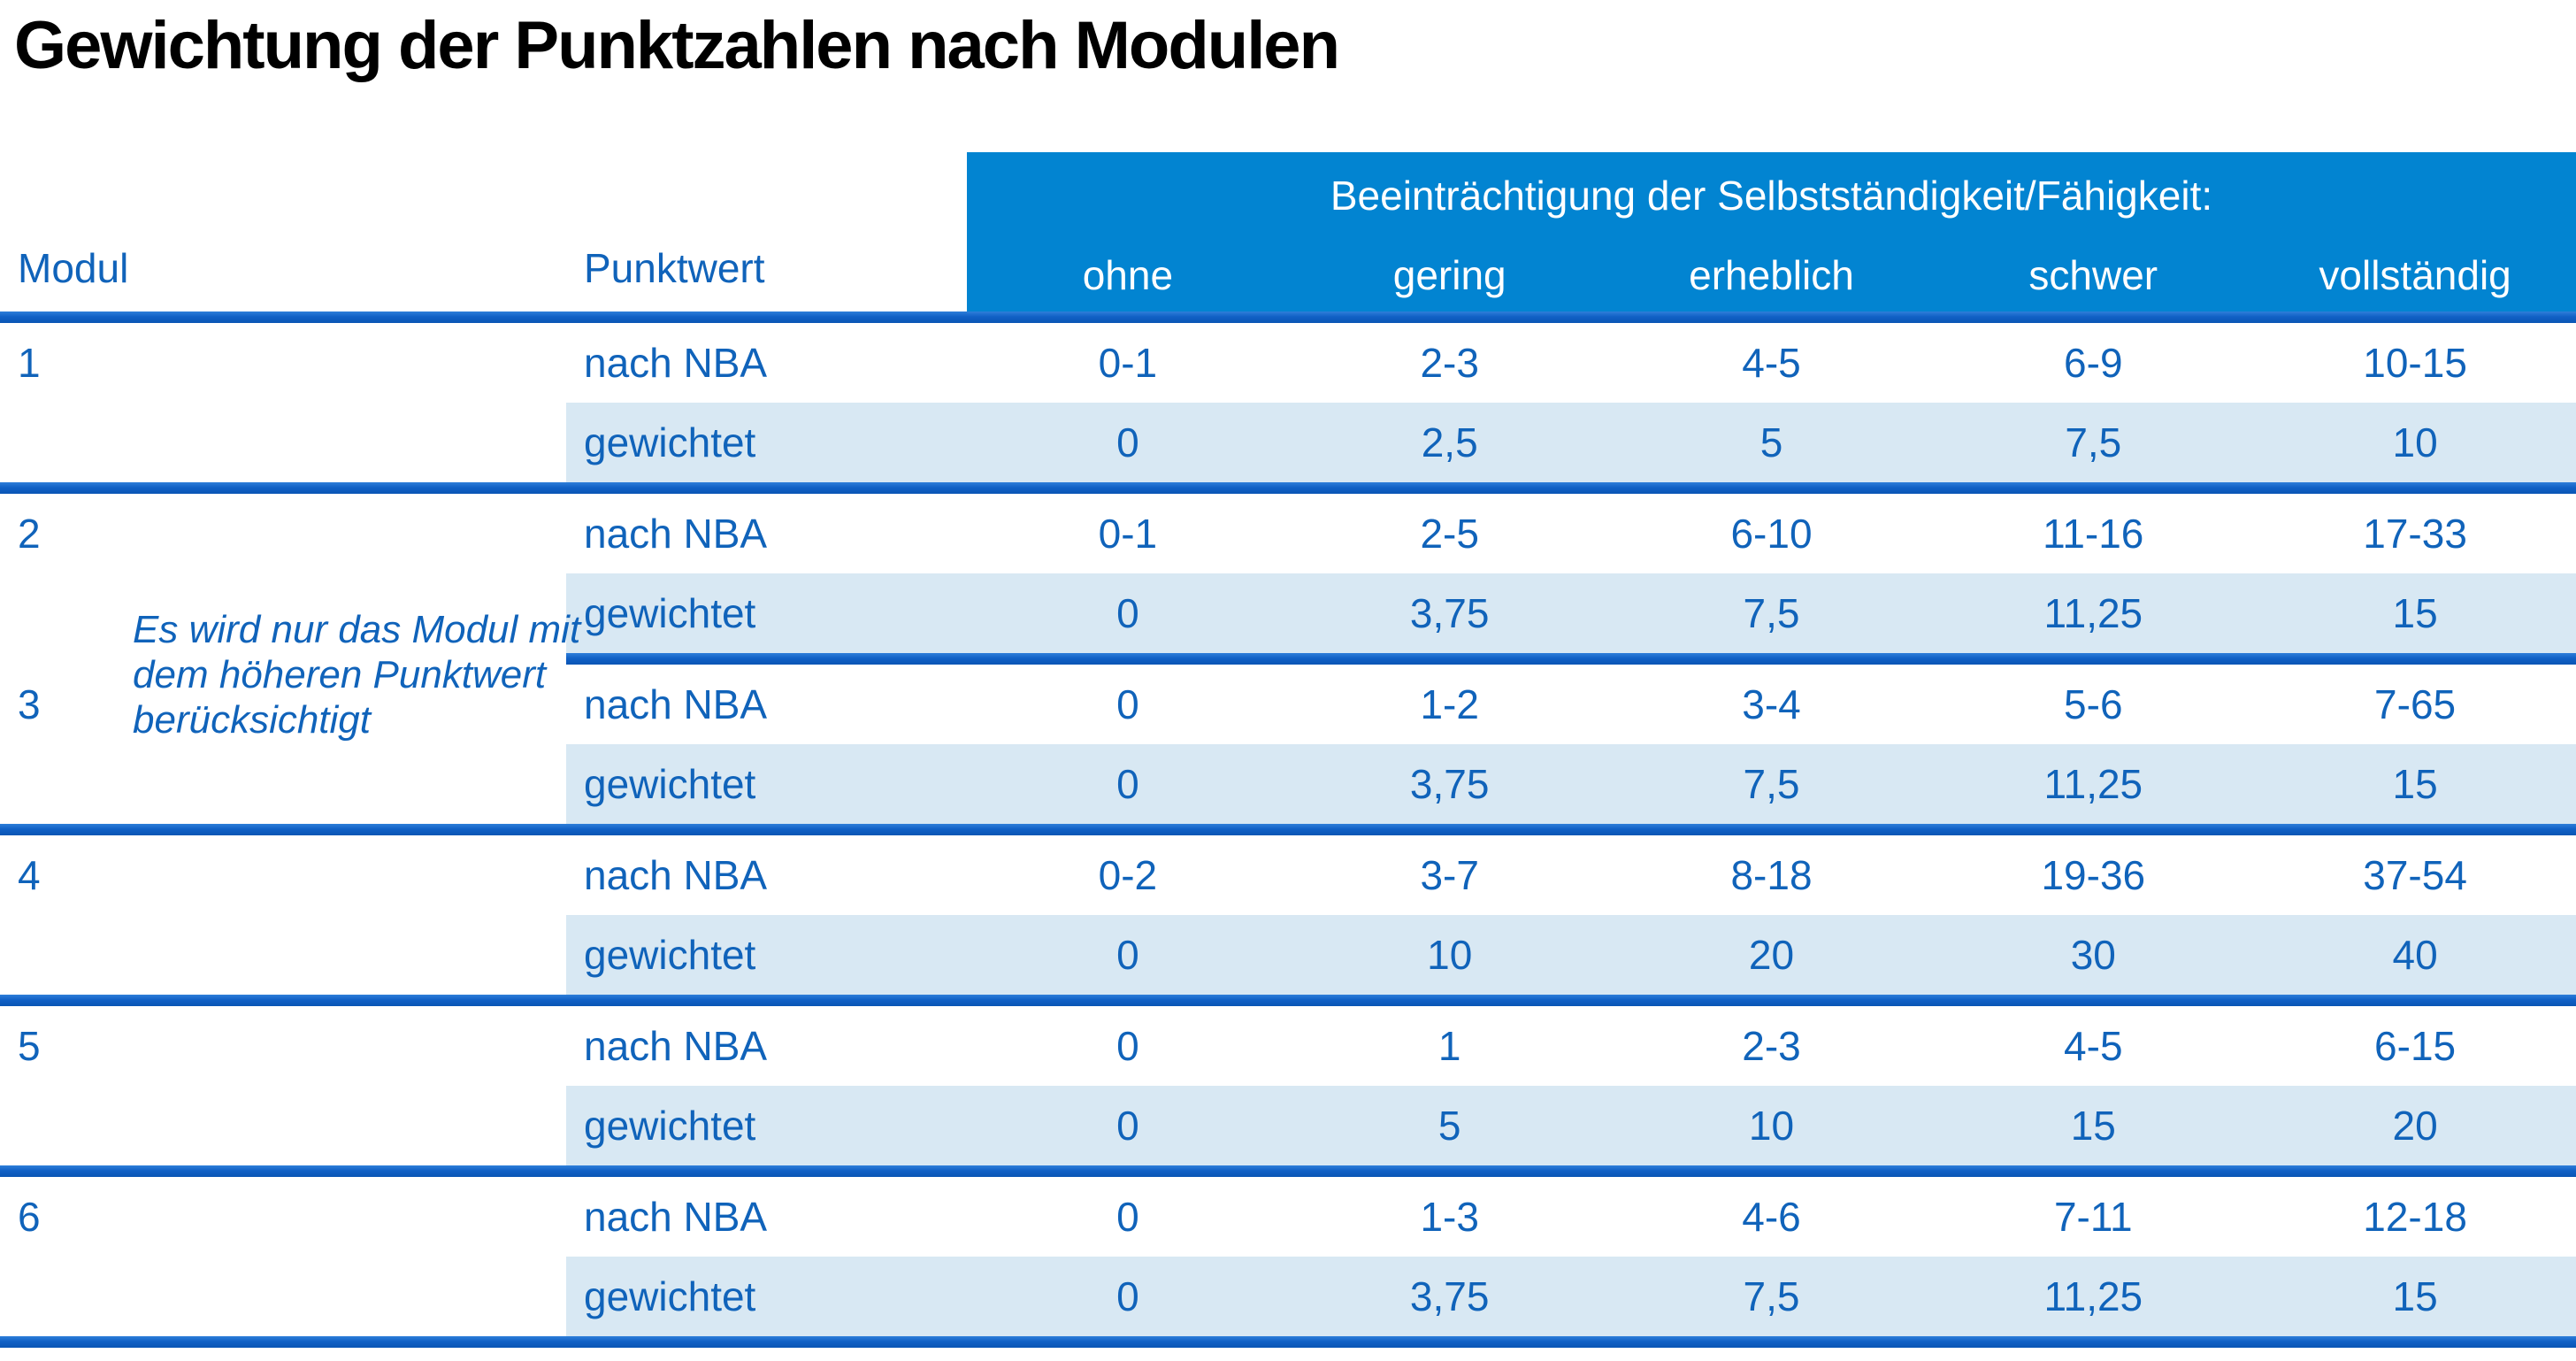 This screenshot has height=1361, width=2576. I want to click on value-cell-module2-weighted-schwer: 11,25, so click(2093, 613).